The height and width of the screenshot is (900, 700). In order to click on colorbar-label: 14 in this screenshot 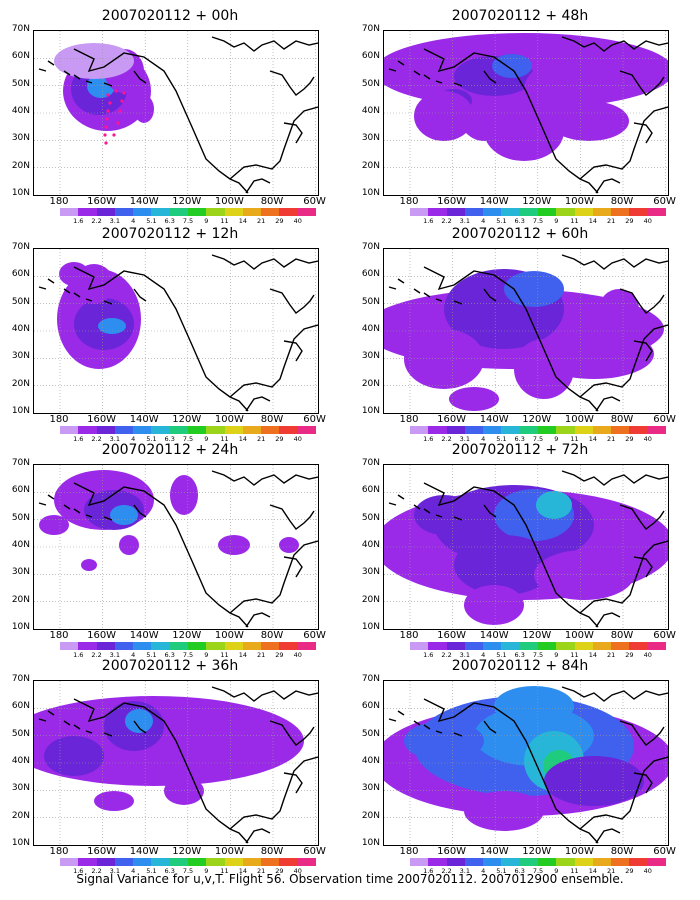, I will do `click(242, 655)`.